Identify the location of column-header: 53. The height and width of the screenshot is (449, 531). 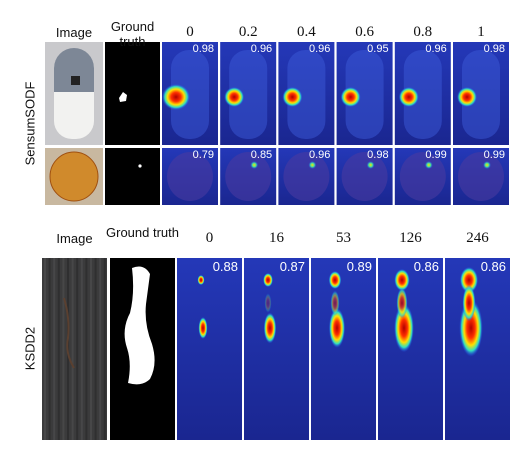
(343, 238).